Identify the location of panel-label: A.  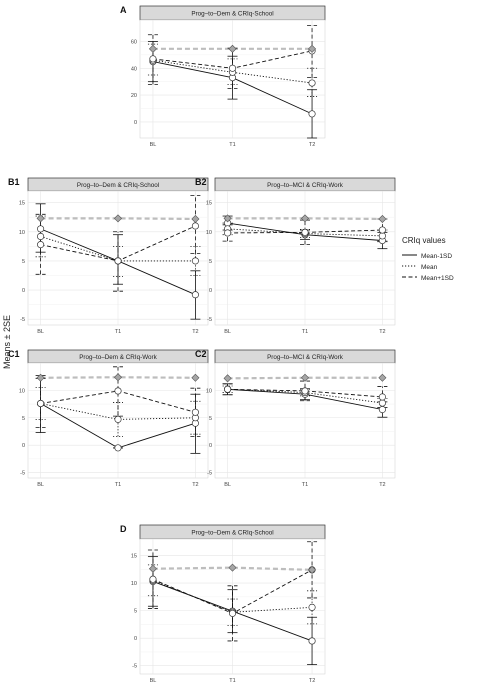
(123, 10).